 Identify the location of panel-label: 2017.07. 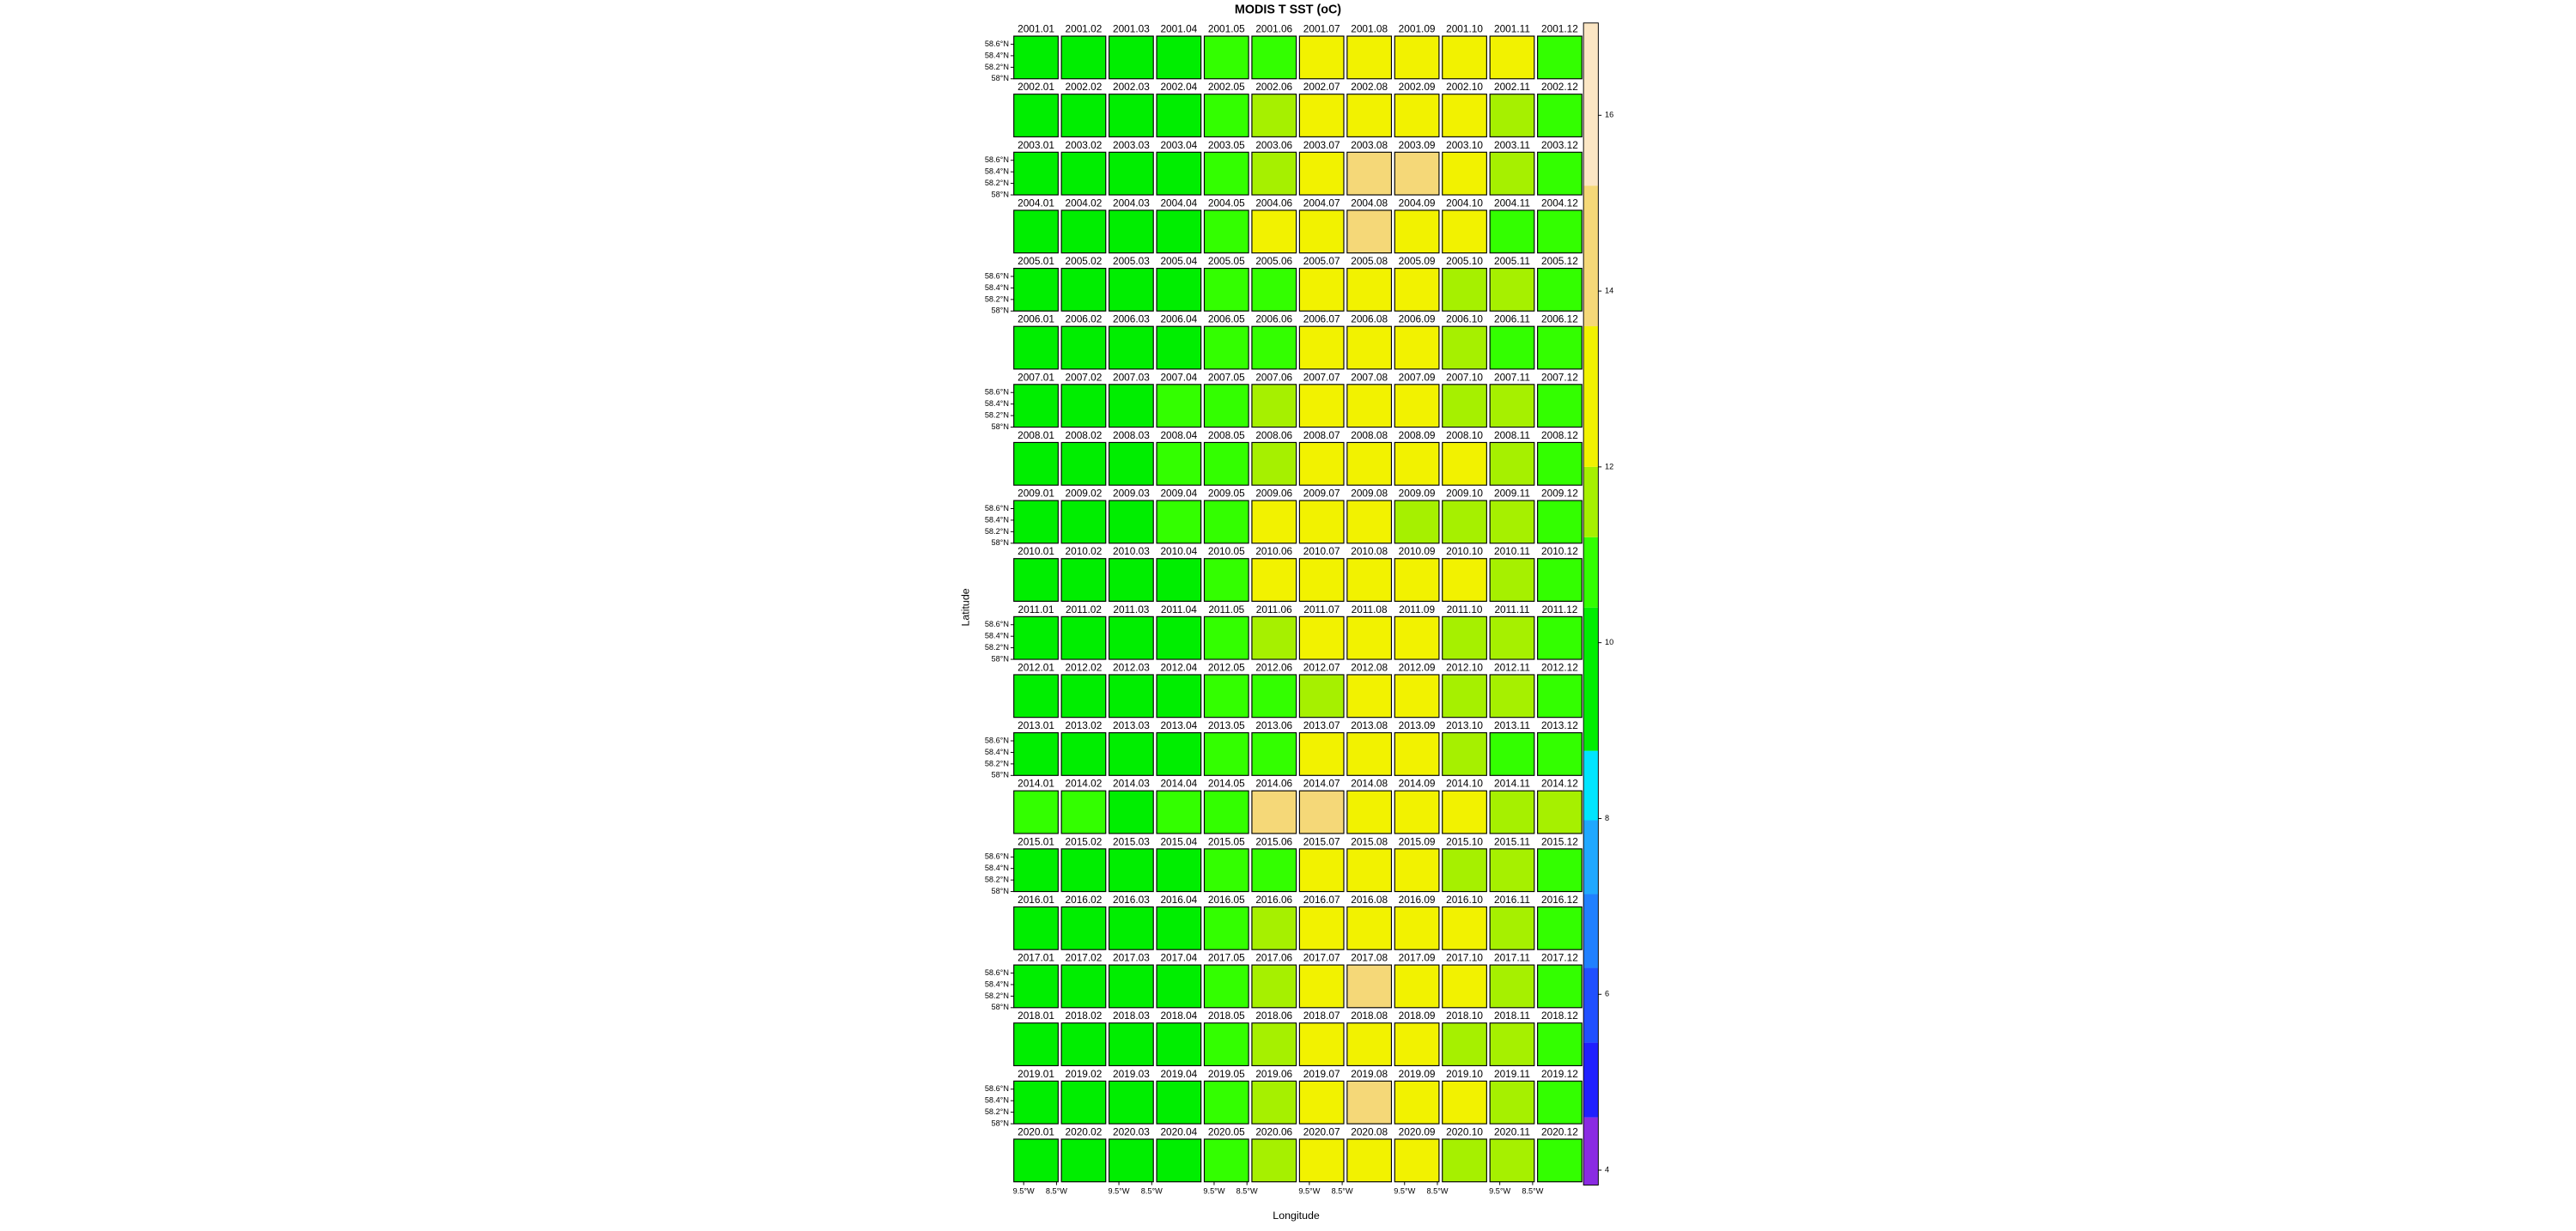
(1321, 958).